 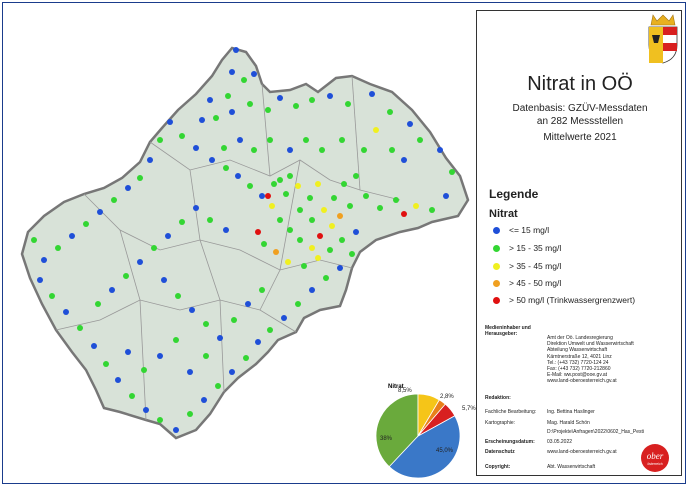 I want to click on imprint-row-value: 03.05.2022, so click(x=560, y=442).